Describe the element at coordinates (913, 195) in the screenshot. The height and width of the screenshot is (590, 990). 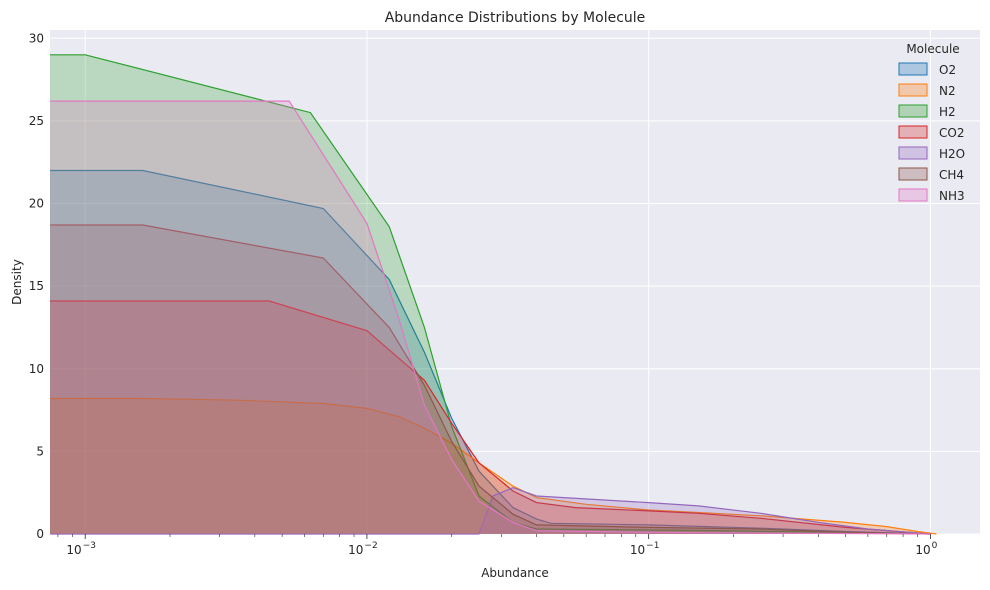
I see `legend-swatch-nh3` at that location.